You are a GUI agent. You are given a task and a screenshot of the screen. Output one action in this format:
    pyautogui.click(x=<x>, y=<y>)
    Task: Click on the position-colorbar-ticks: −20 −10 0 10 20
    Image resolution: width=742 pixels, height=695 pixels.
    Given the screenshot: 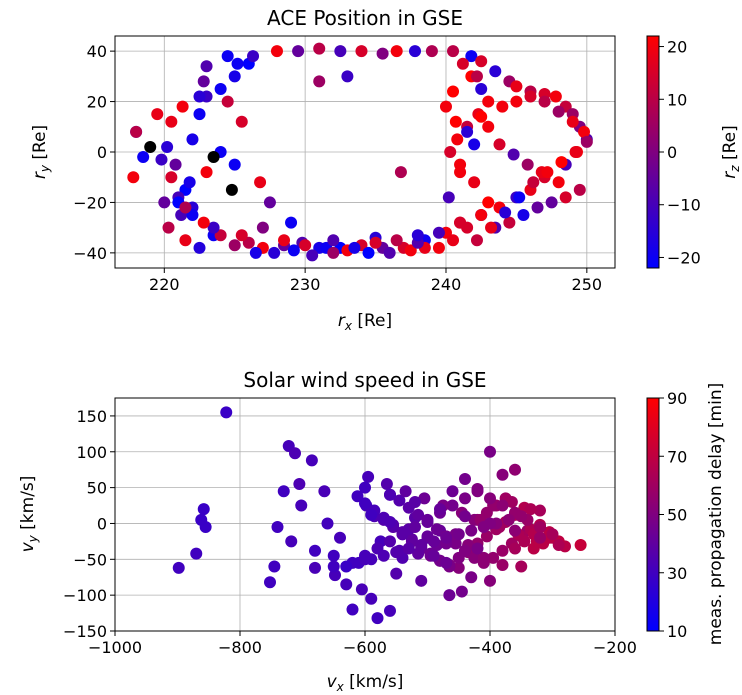 What is the action you would take?
    pyautogui.click(x=680, y=152)
    